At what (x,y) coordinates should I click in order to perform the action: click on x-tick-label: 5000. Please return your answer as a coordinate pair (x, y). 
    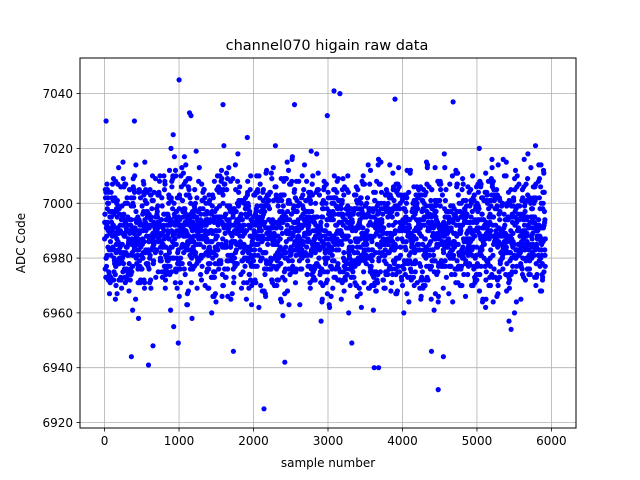
    Looking at the image, I should click on (477, 441).